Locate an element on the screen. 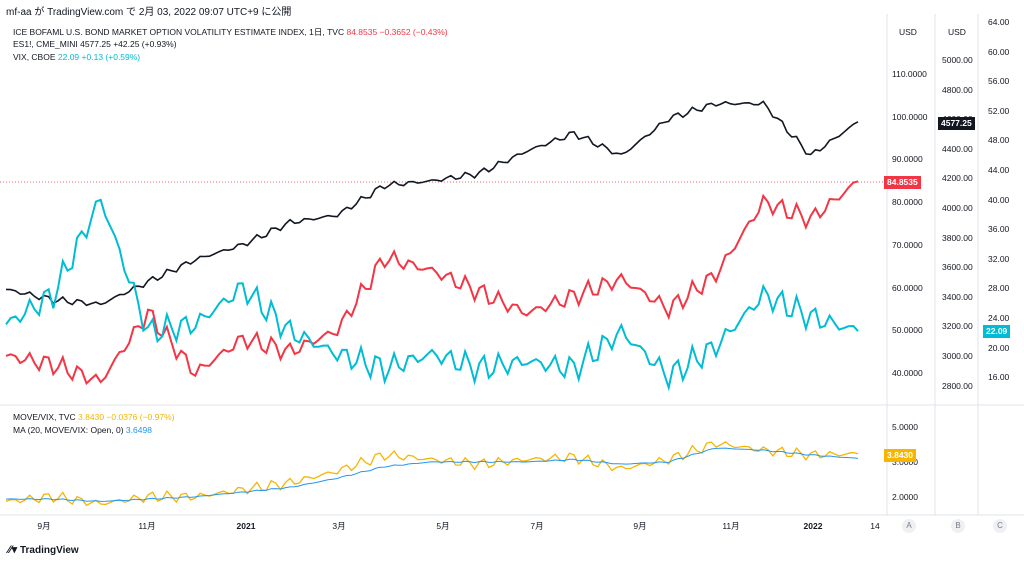  tradingview-logo-text: TradingView is located at coordinates (49, 550).